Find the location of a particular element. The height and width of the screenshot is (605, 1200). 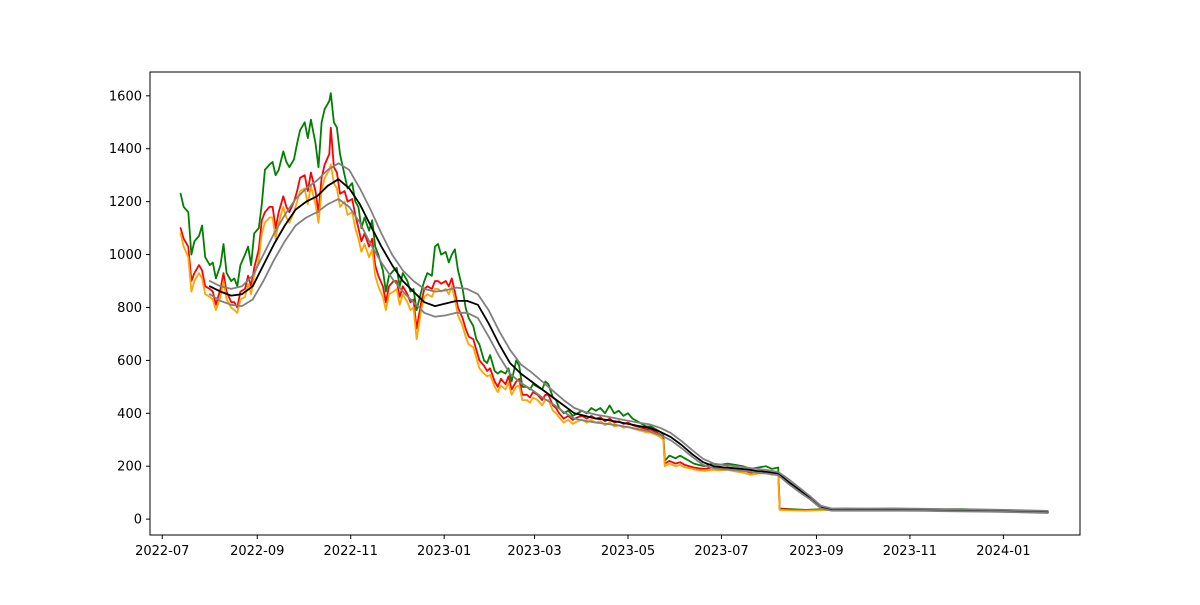

x-tick-label: 2022-07 is located at coordinates (162, 551).